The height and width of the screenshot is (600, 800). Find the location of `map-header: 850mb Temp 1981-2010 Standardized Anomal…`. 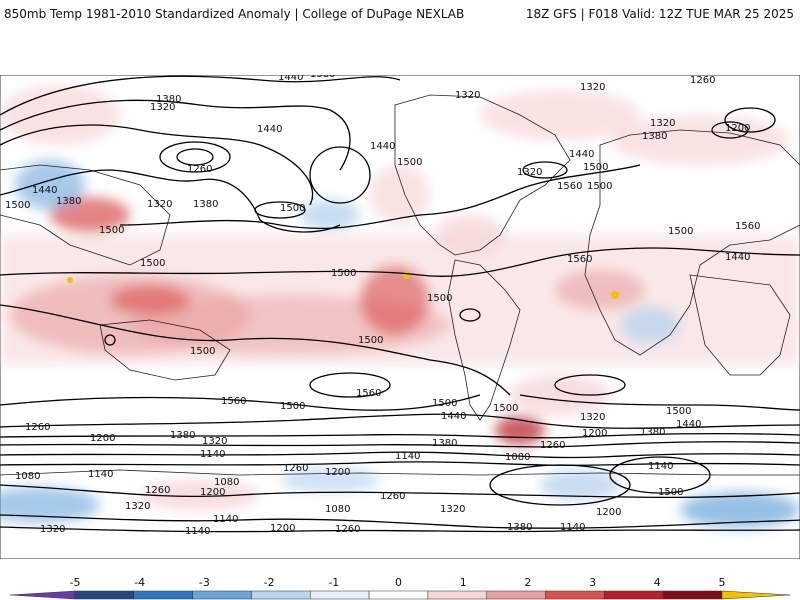

map-header: 850mb Temp 1981-2010 Standardized Anomal… is located at coordinates (400, 14).